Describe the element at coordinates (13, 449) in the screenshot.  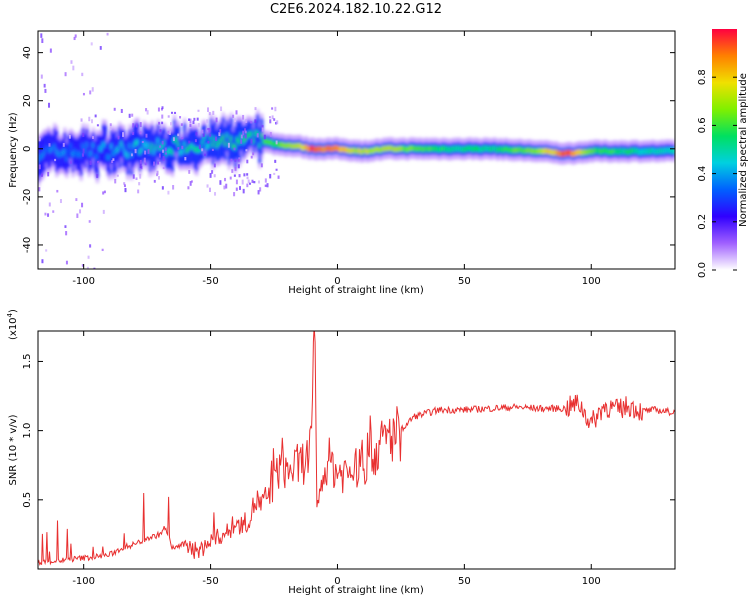
I see `snr-y-axis-label: SNR (10 * v/v)` at that location.